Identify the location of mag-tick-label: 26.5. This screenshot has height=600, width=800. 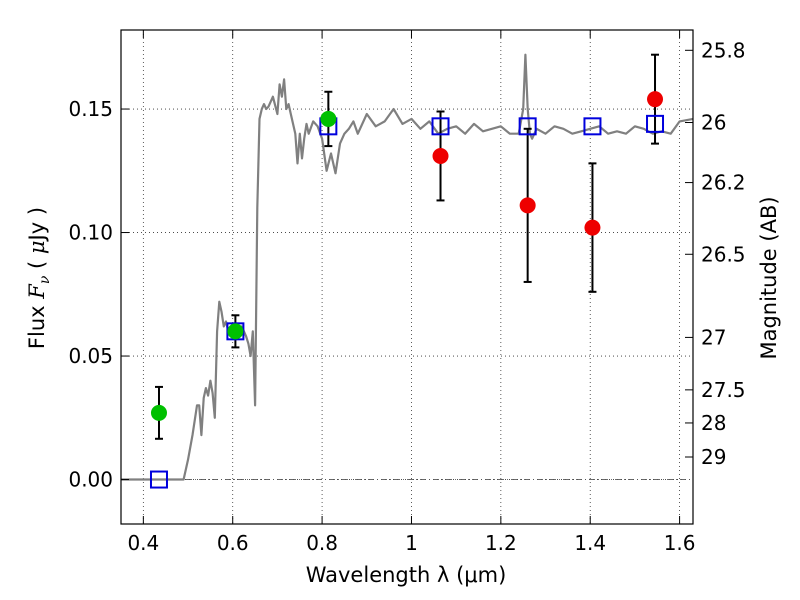
(723, 254).